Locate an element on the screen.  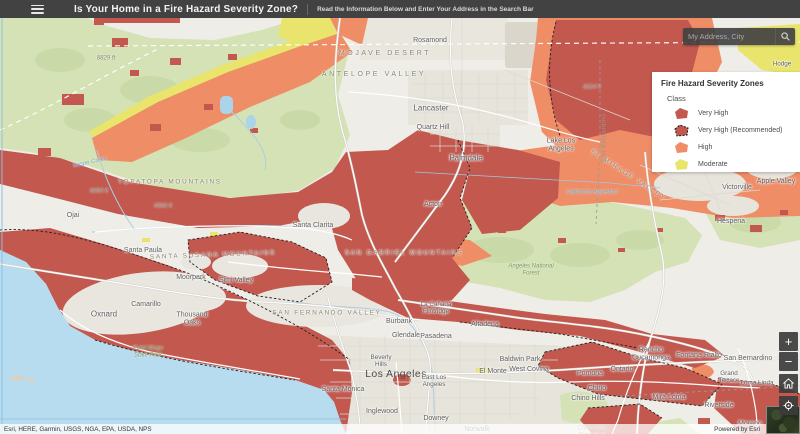
legend-item-very-high: Very High is located at coordinates (736, 113).